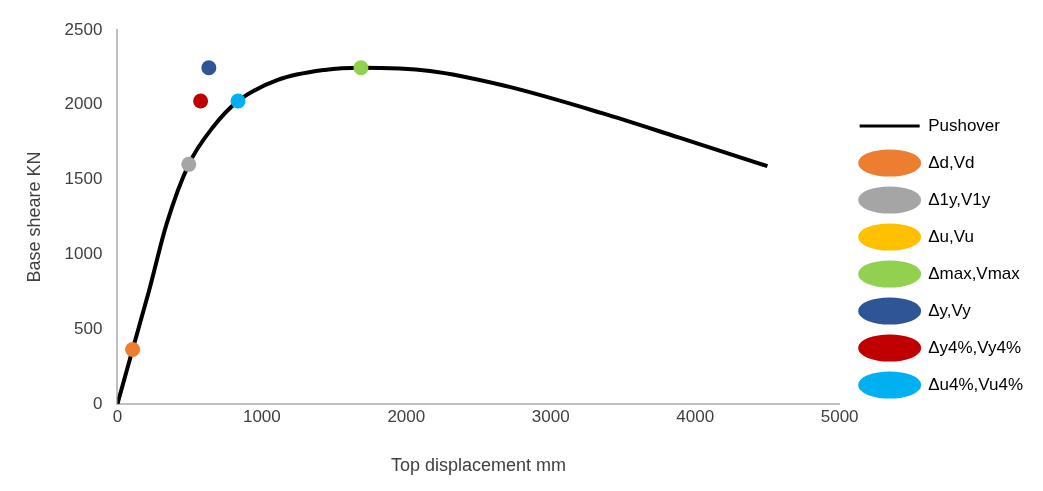 This screenshot has width=1043, height=491. Describe the element at coordinates (261, 416) in the screenshot. I see `x-tick-label: 1000` at that location.